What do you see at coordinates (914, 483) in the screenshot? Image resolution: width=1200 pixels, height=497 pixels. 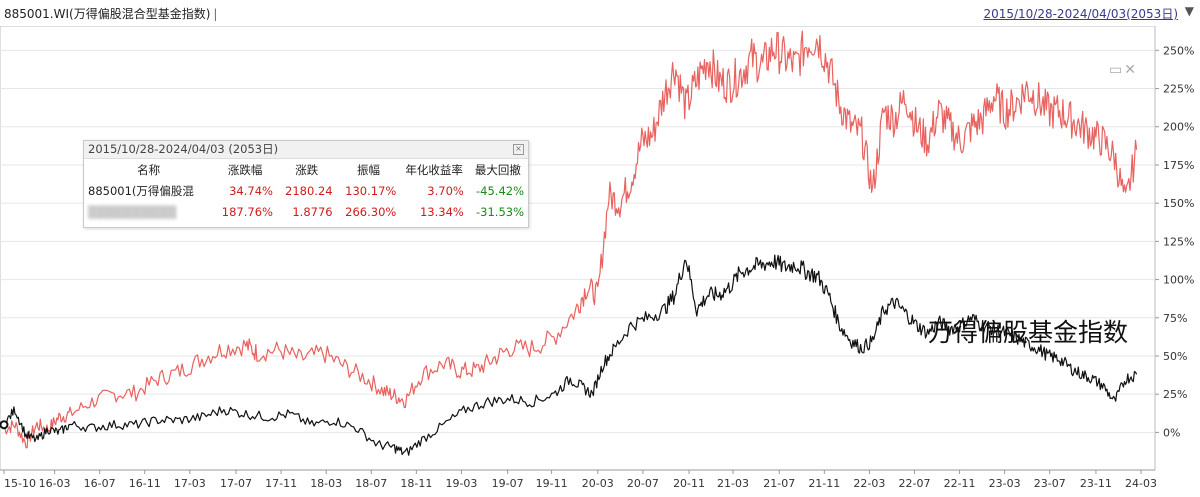 I see `x-tick-label: 22-07` at bounding box center [914, 483].